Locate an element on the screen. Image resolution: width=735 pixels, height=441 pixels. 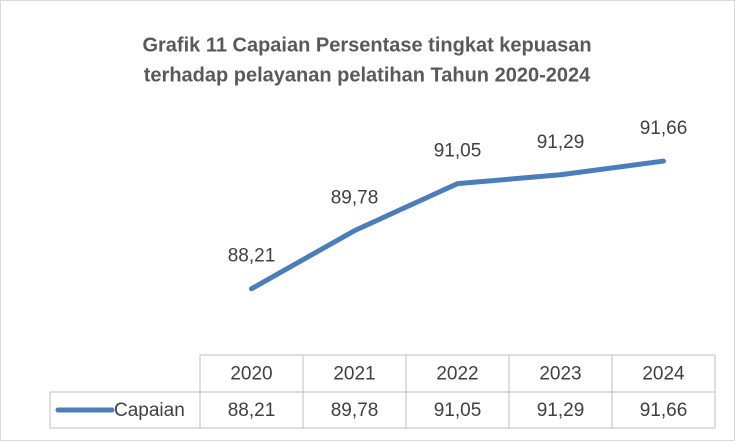
table-cell is located at coordinates (663, 410).